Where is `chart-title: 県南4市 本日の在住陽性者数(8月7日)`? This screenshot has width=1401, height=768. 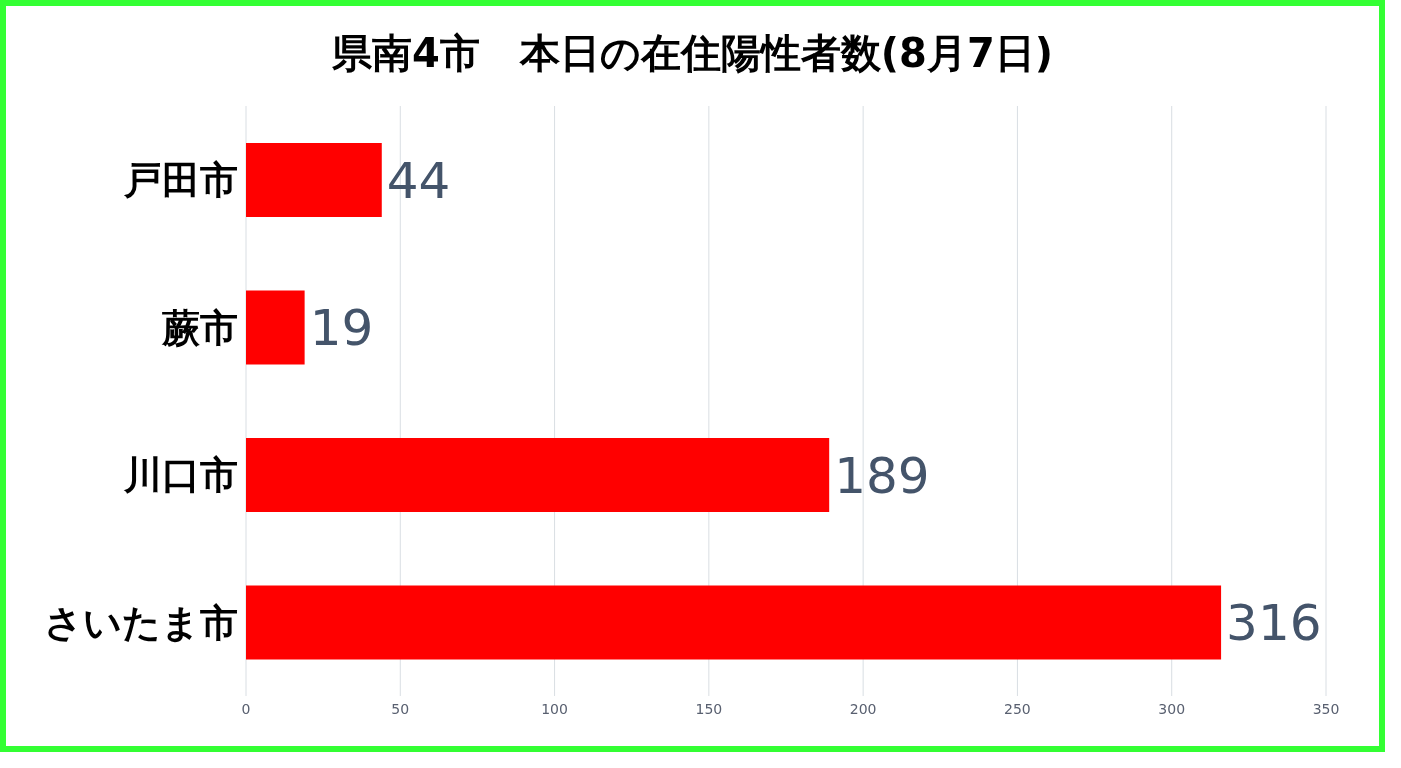
chart-title: 県南4市 本日の在住陽性者数(8月7日) is located at coordinates (692, 53).